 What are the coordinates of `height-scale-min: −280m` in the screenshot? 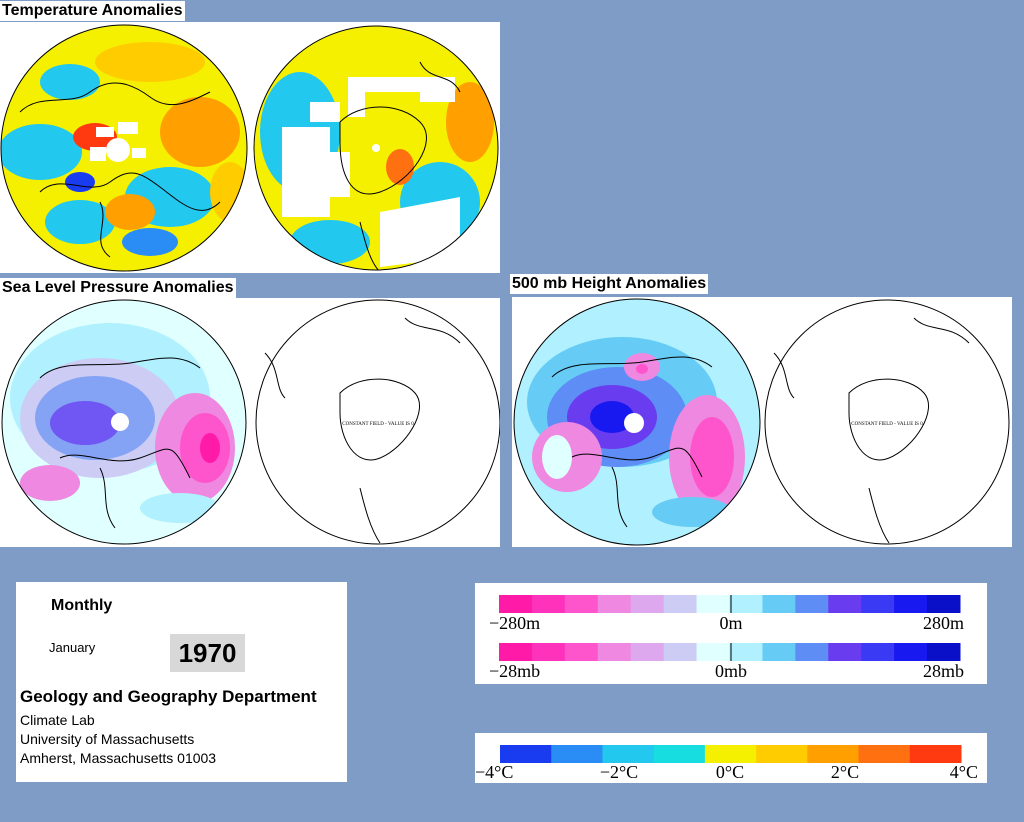 It's located at (514, 623).